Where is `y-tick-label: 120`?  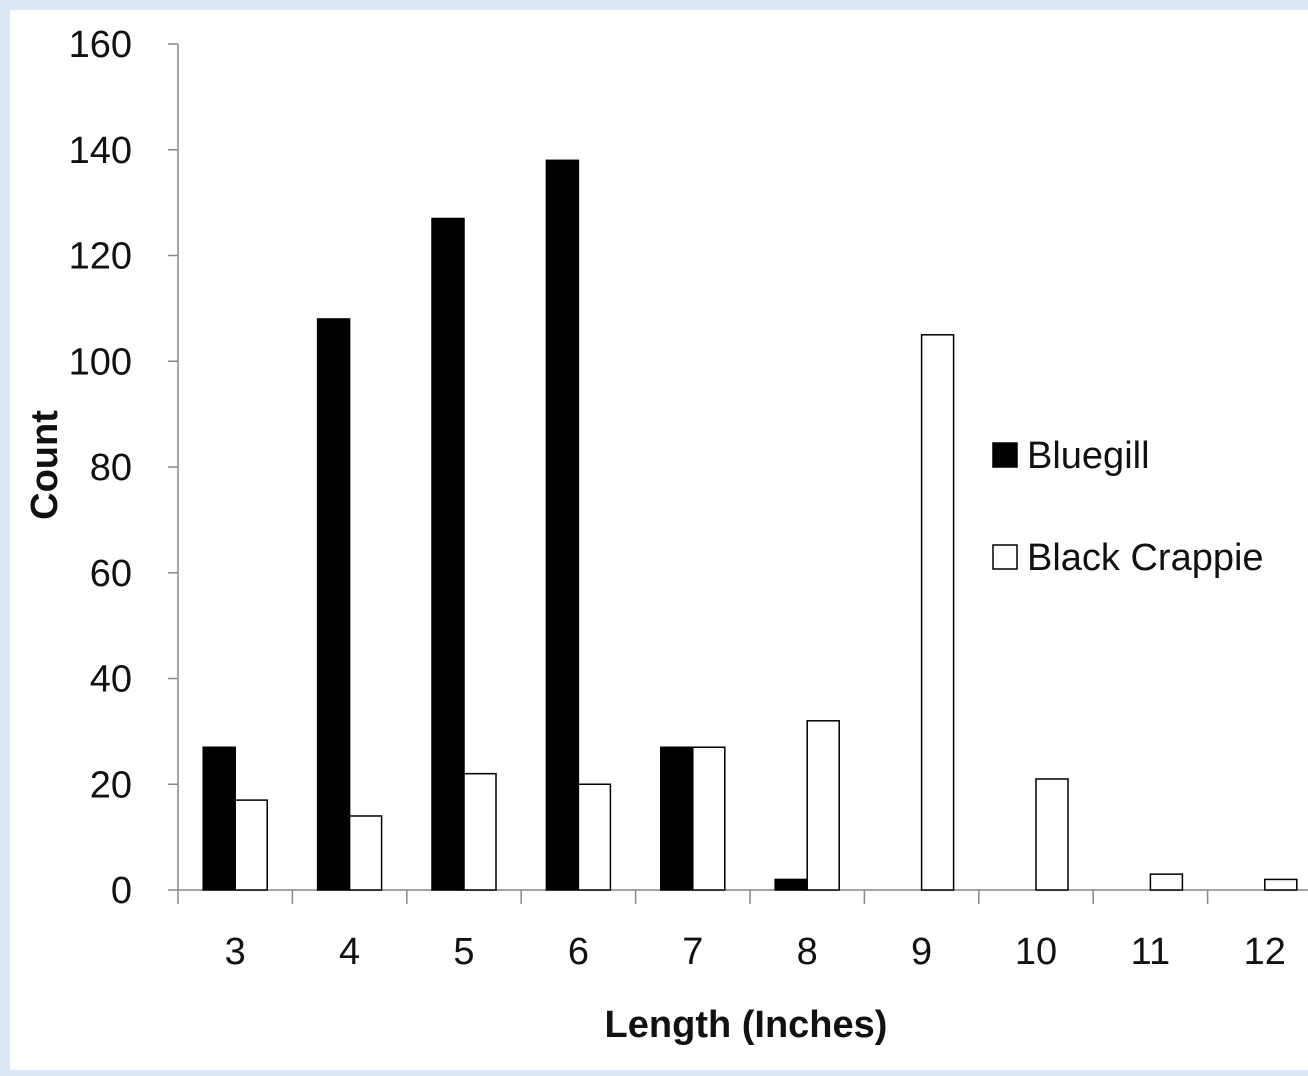
y-tick-label: 120 is located at coordinates (100, 257).